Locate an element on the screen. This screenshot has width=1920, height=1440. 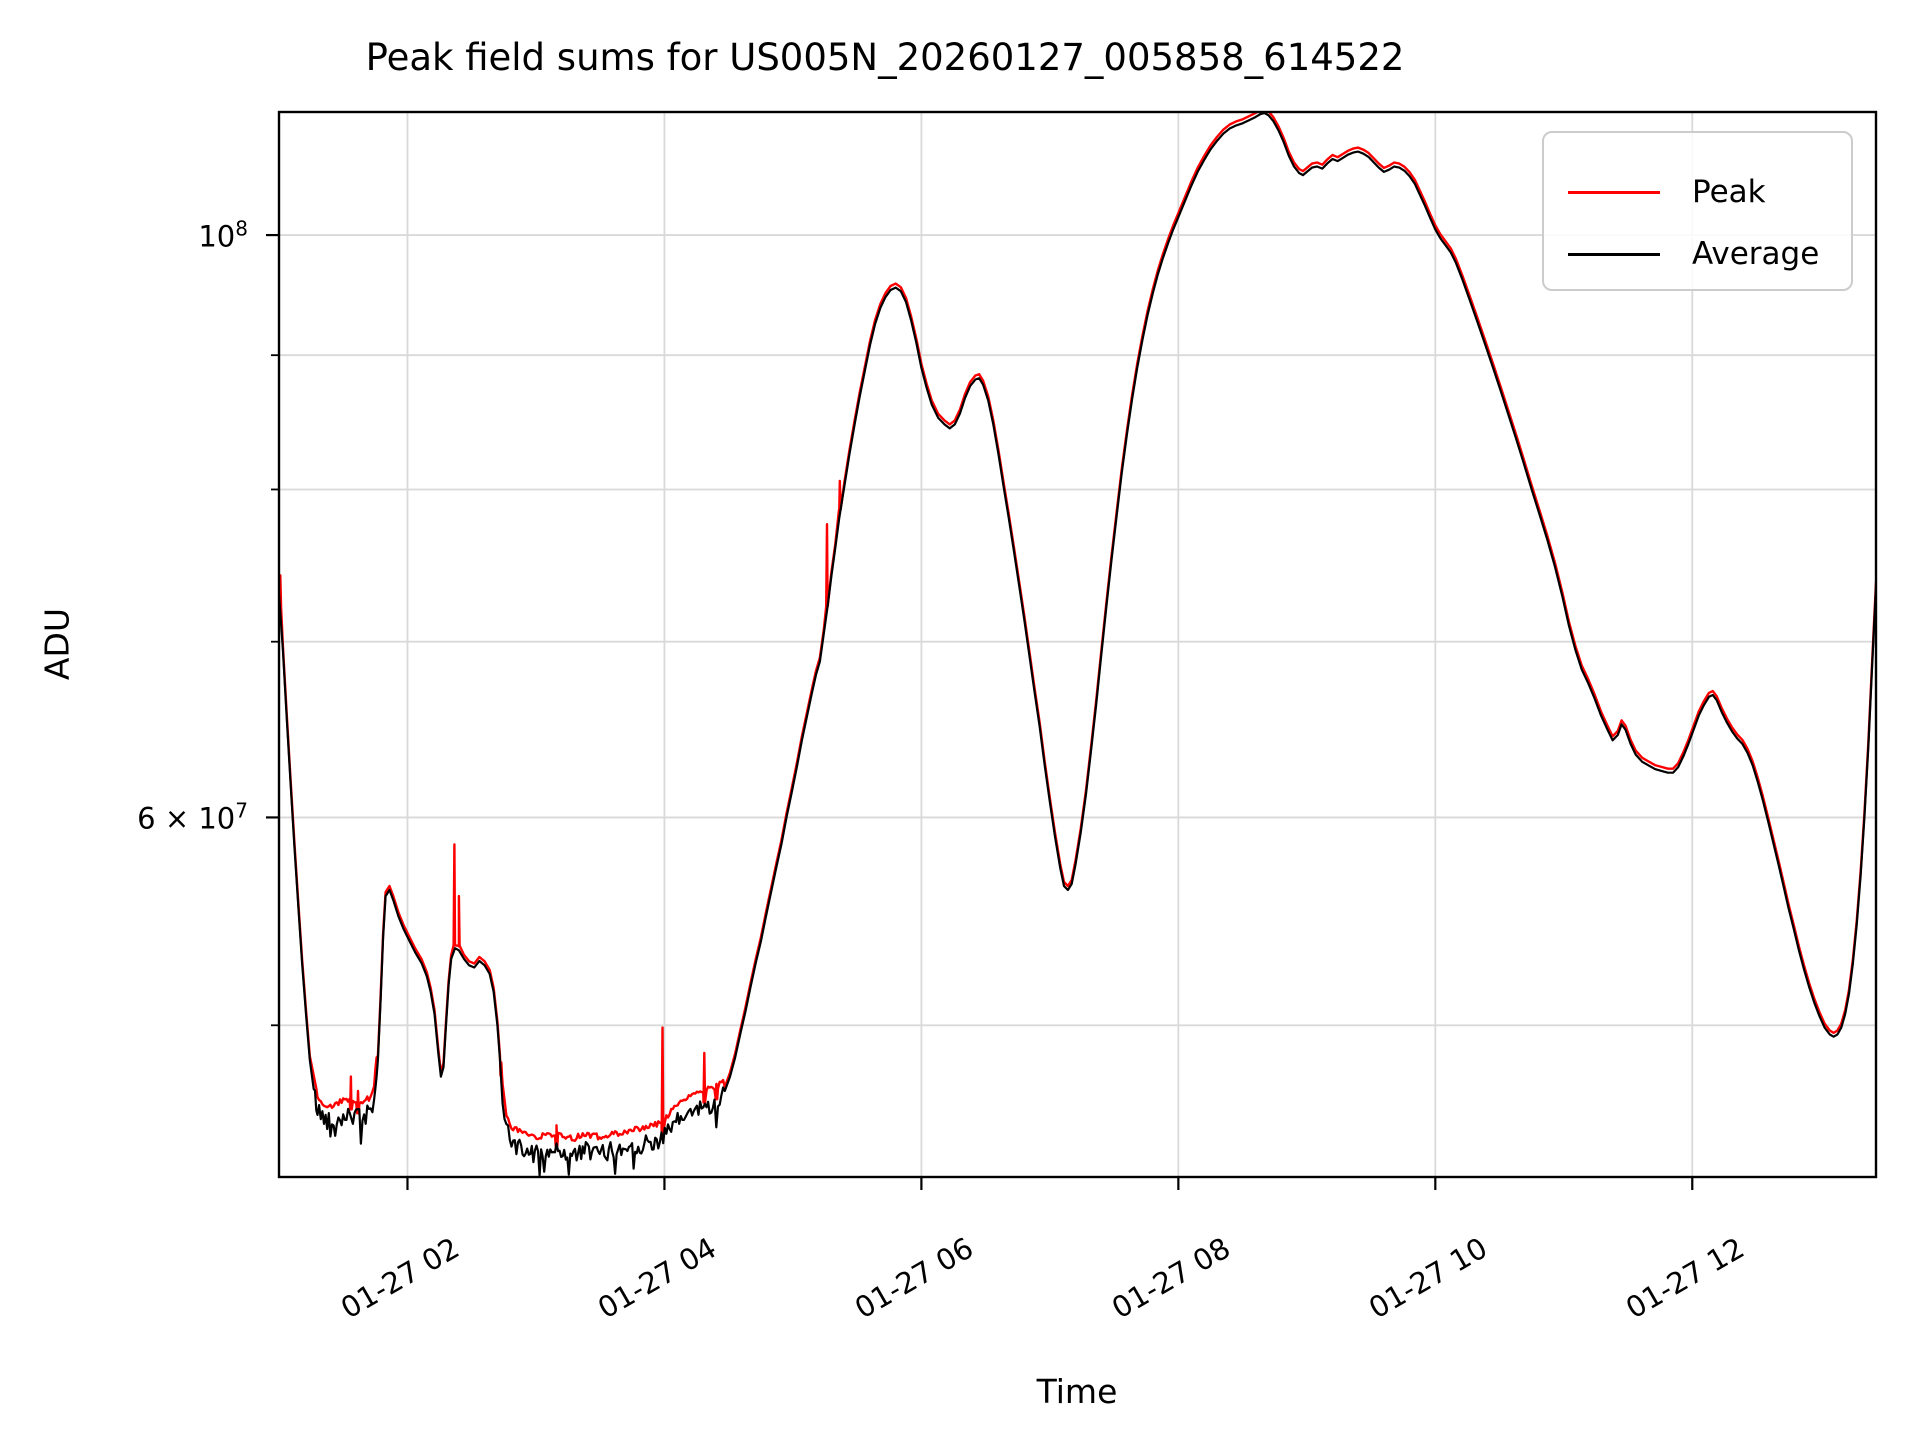
y-axis-label: ADU is located at coordinates (57, 644).